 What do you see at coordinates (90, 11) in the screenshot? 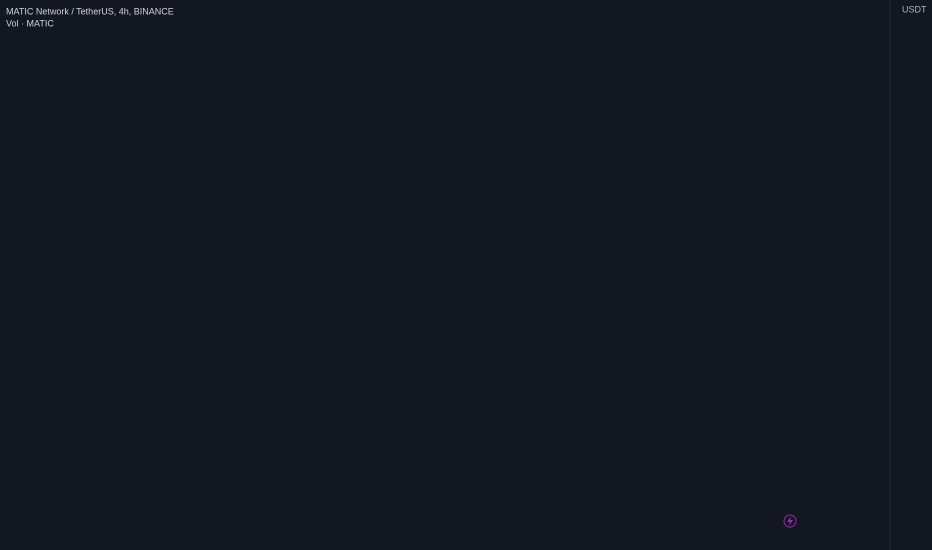
I see `chart-title: MATIC Network / TetherUS, 4h, BINANCE` at bounding box center [90, 11].